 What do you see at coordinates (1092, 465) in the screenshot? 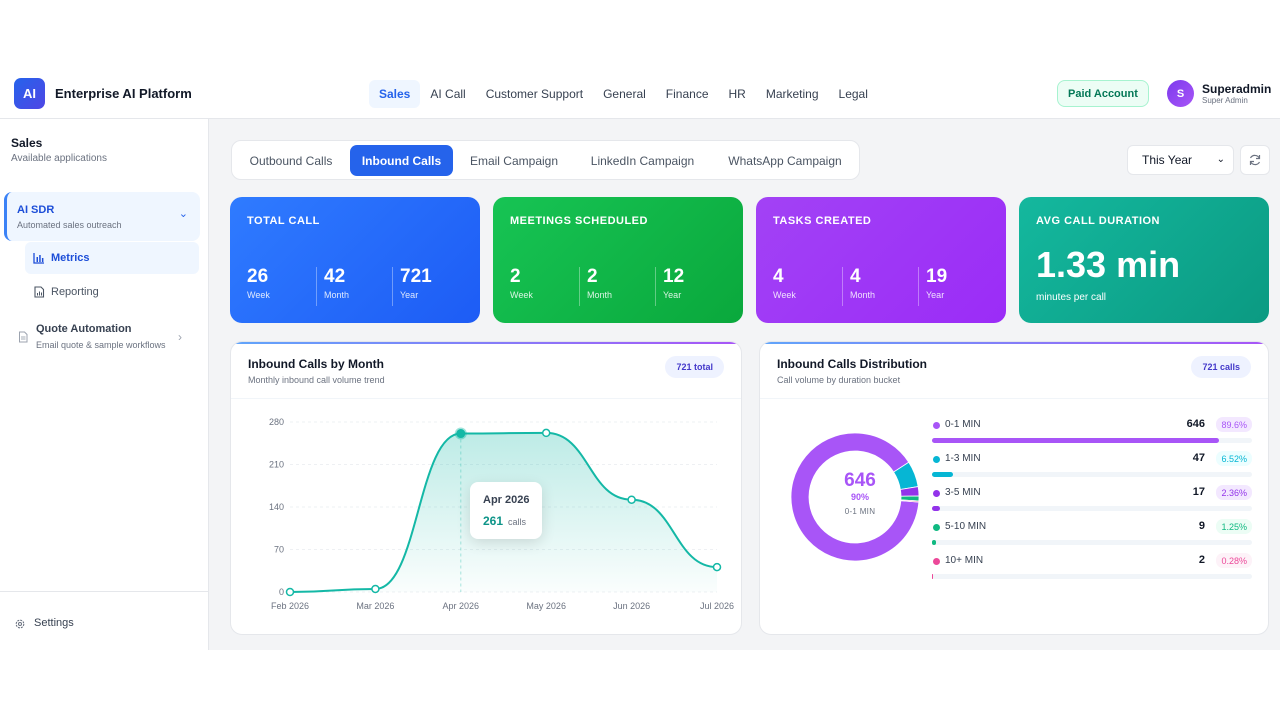
I see `distribution-row: 1-3 MIN 47 6.52%` at bounding box center [1092, 465].